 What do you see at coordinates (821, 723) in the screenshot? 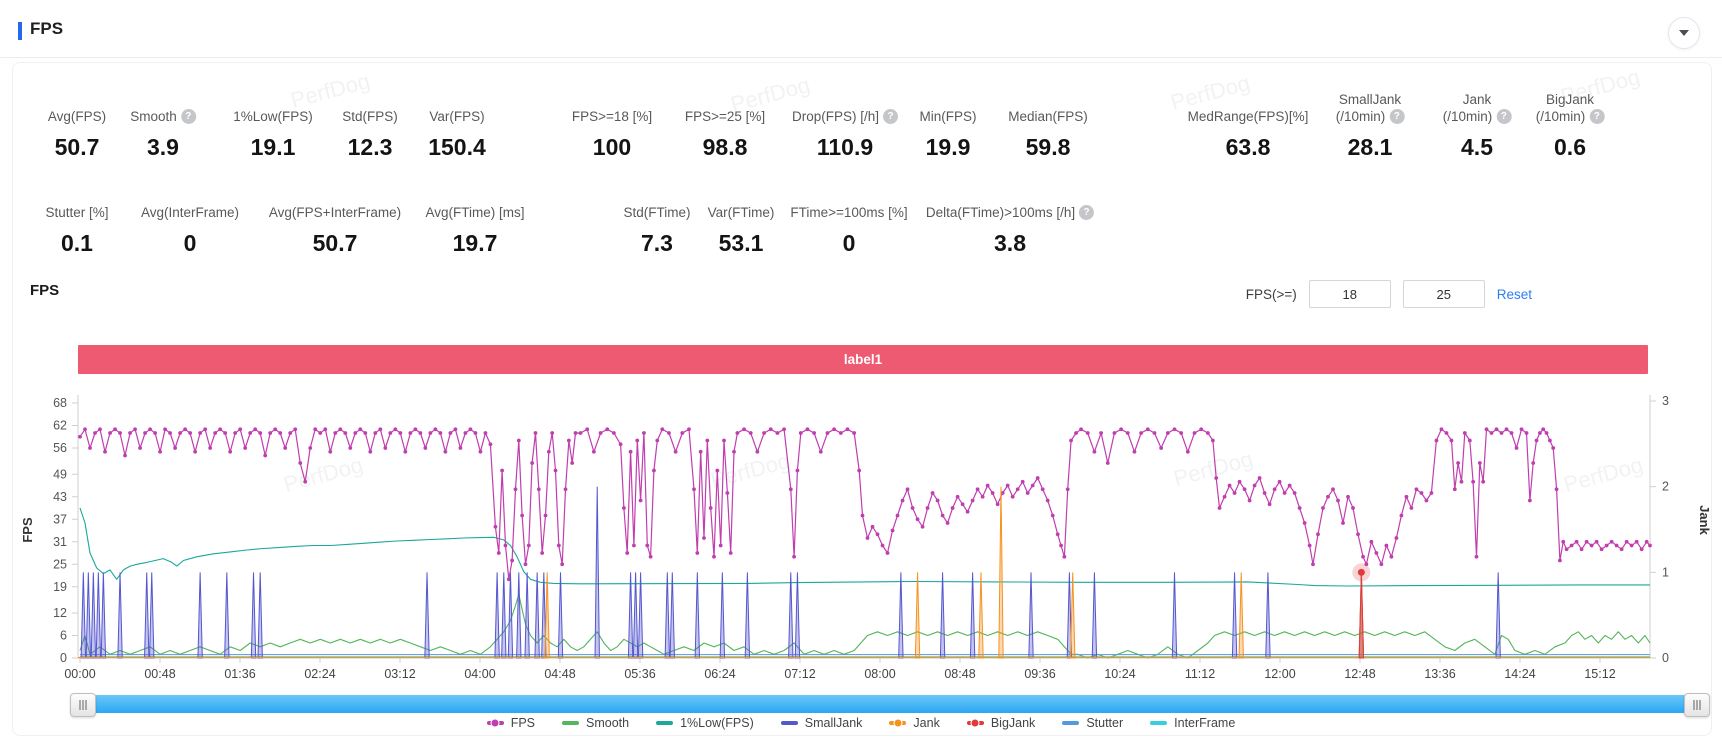
I see `legend-item-smalljank: SmallJank` at bounding box center [821, 723].